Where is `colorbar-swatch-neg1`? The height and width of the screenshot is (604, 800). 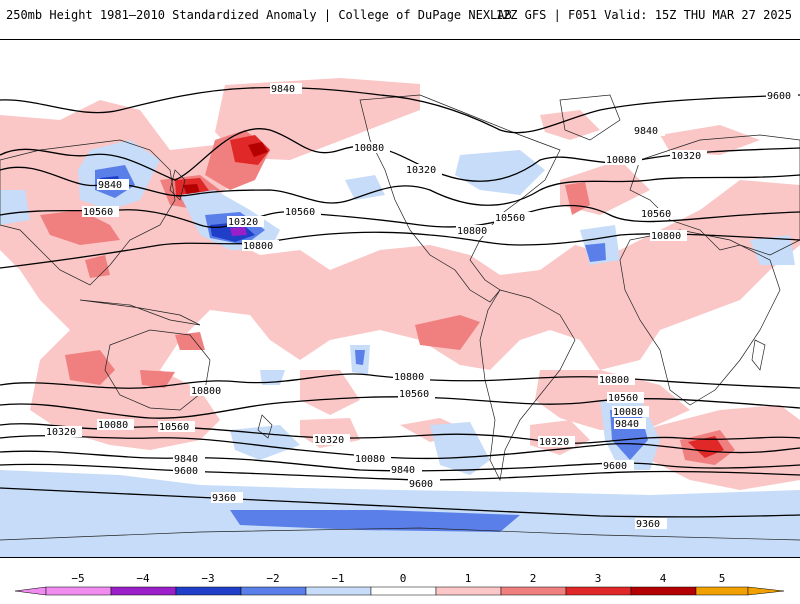
colorbar-swatch-neg1 is located at coordinates (338, 591).